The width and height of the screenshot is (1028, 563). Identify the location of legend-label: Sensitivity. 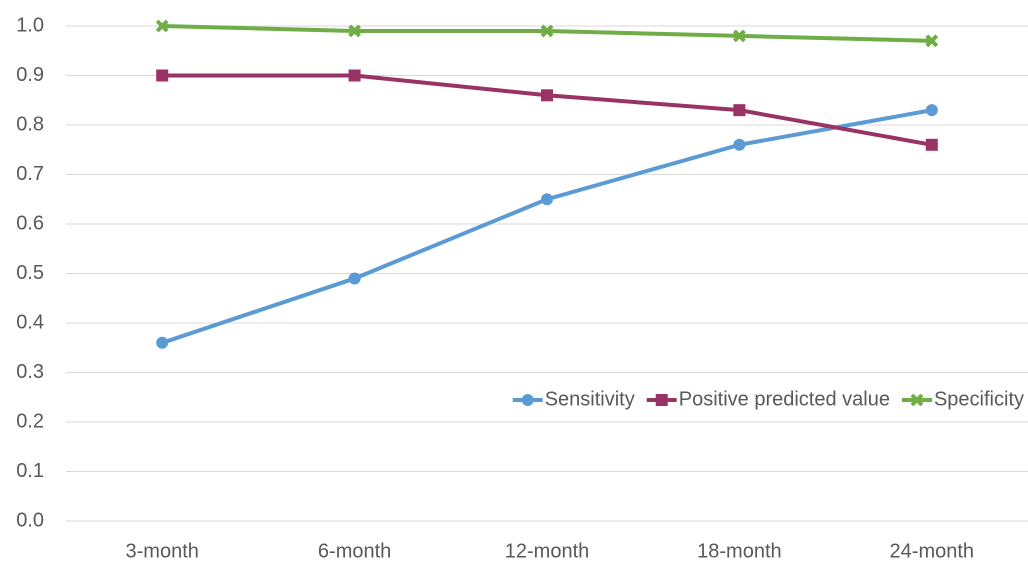
(590, 399).